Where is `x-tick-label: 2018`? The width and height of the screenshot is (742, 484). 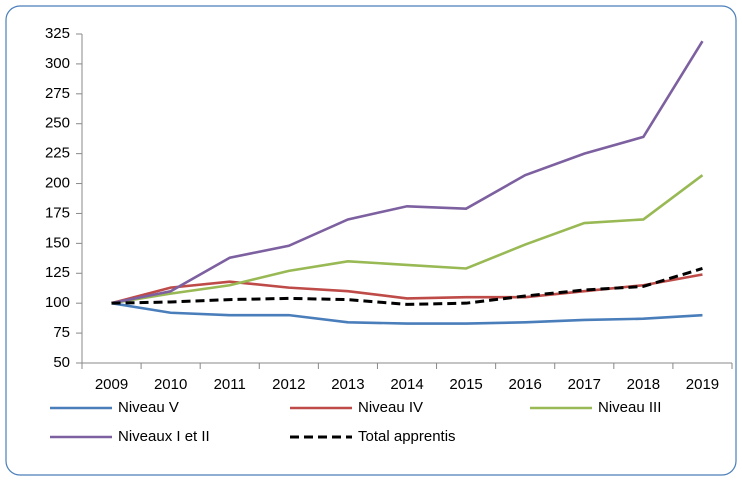
x-tick-label: 2018 is located at coordinates (643, 384).